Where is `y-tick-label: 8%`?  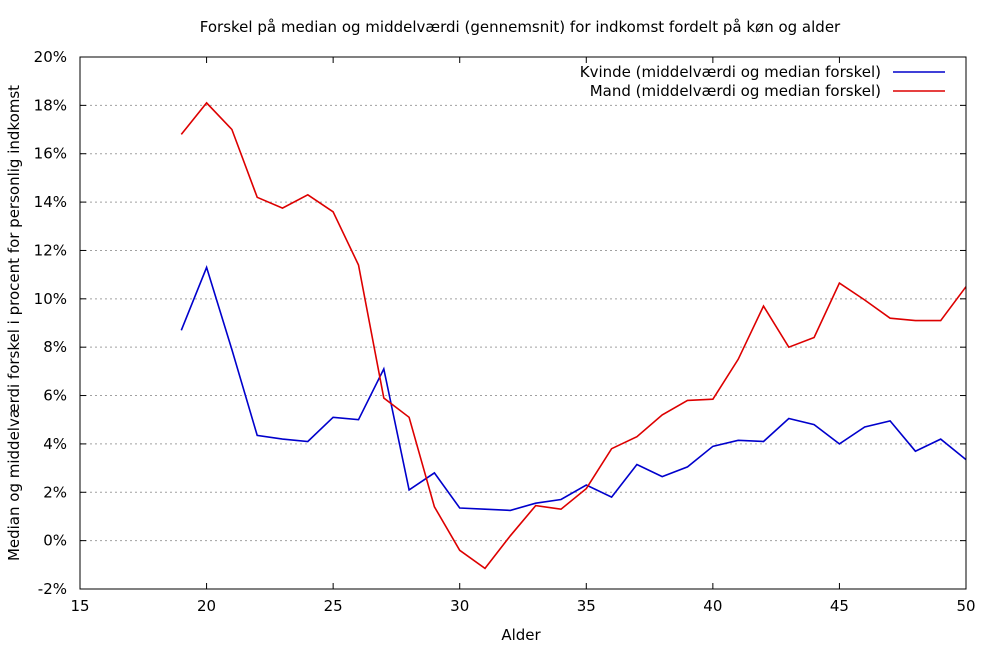
y-tick-label: 8% is located at coordinates (55, 347).